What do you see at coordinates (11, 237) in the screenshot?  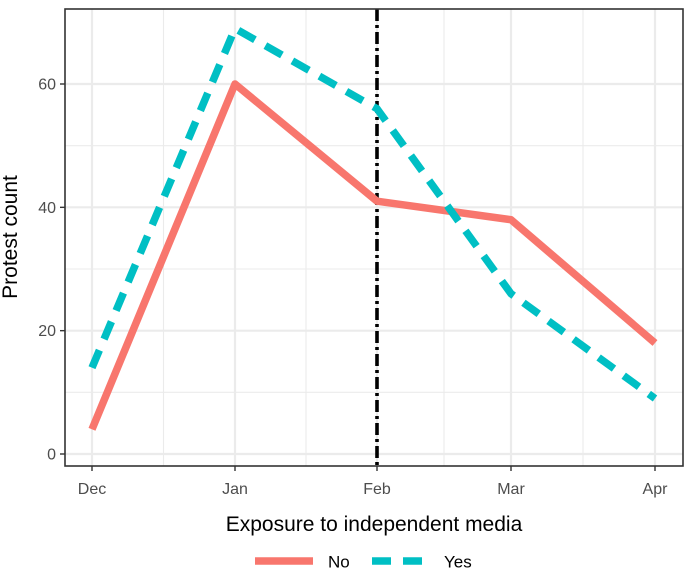 I see `y-axis-title: Protest count` at bounding box center [11, 237].